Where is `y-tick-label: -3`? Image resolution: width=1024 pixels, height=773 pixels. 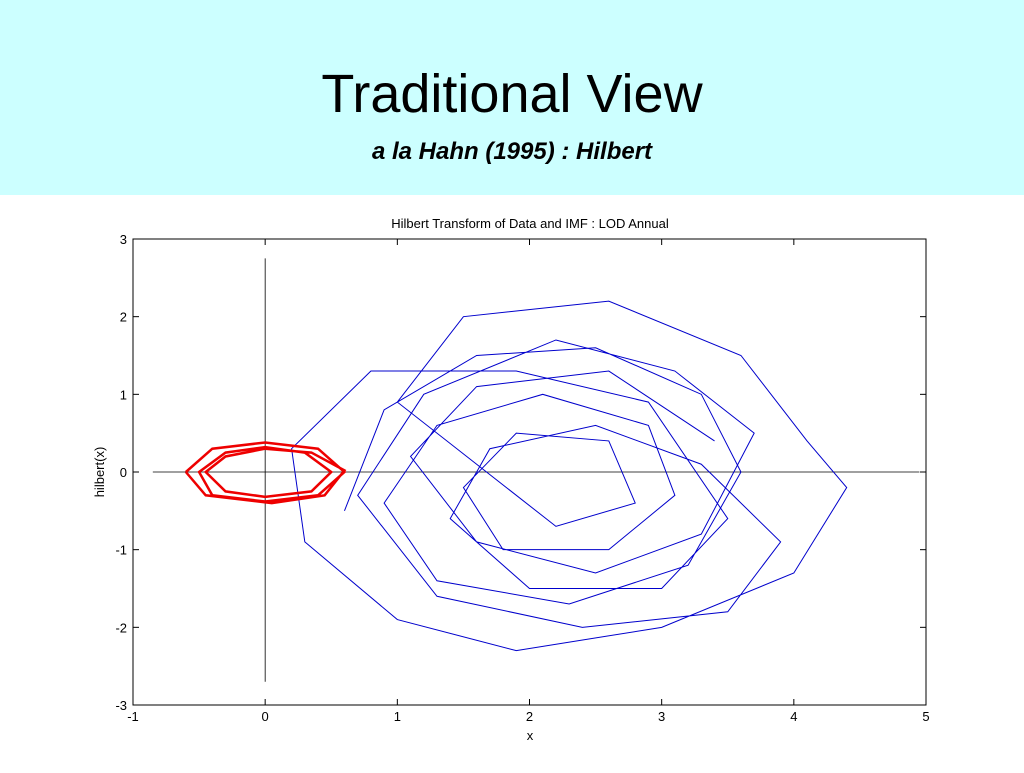 y-tick-label: -3 is located at coordinates (121, 705).